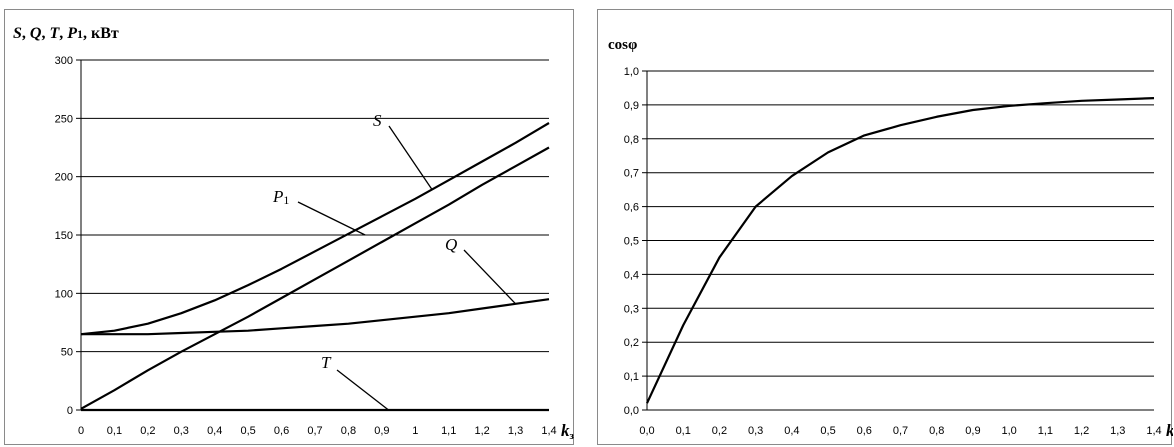 This screenshot has width=1174, height=447. I want to click on y-tick-label: 250, so click(64, 119).